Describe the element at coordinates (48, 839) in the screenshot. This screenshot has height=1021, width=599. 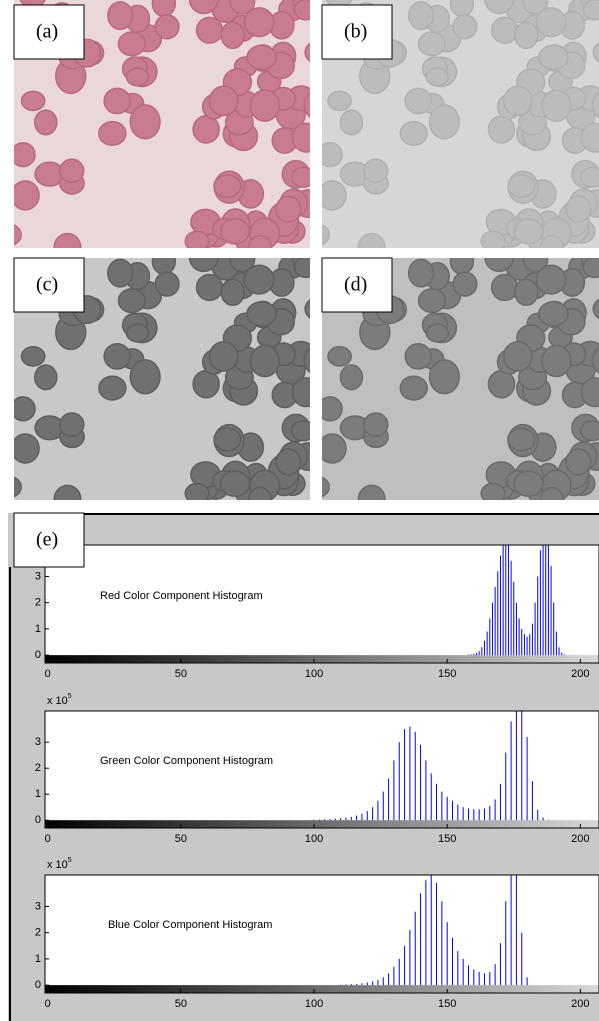
I see `x-tick-label: 0` at that location.